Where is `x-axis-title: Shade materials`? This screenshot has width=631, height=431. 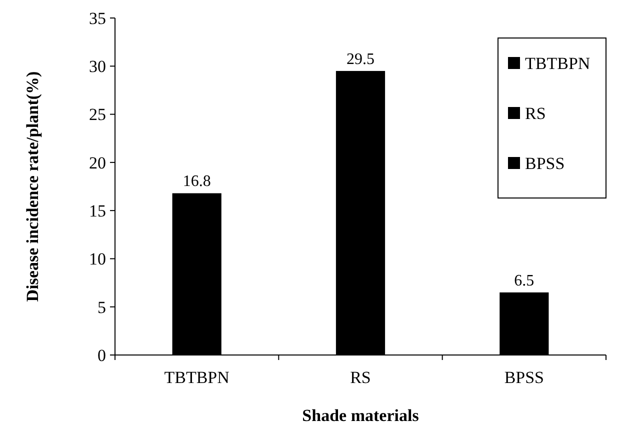
x-axis-title: Shade materials is located at coordinates (361, 415).